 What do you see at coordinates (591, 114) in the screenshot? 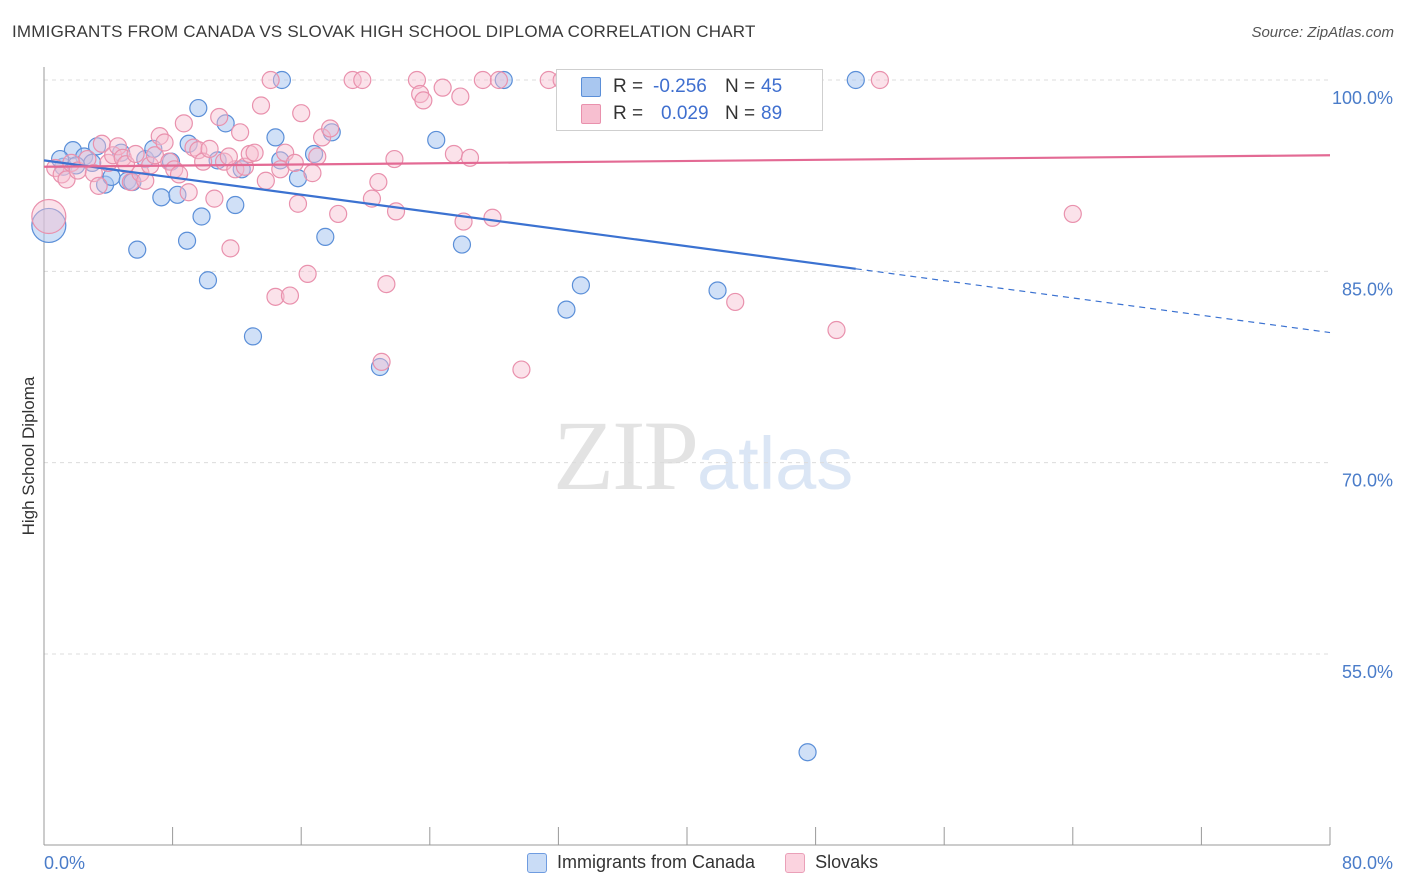
I see `legend-swatch-slovak` at bounding box center [591, 114].